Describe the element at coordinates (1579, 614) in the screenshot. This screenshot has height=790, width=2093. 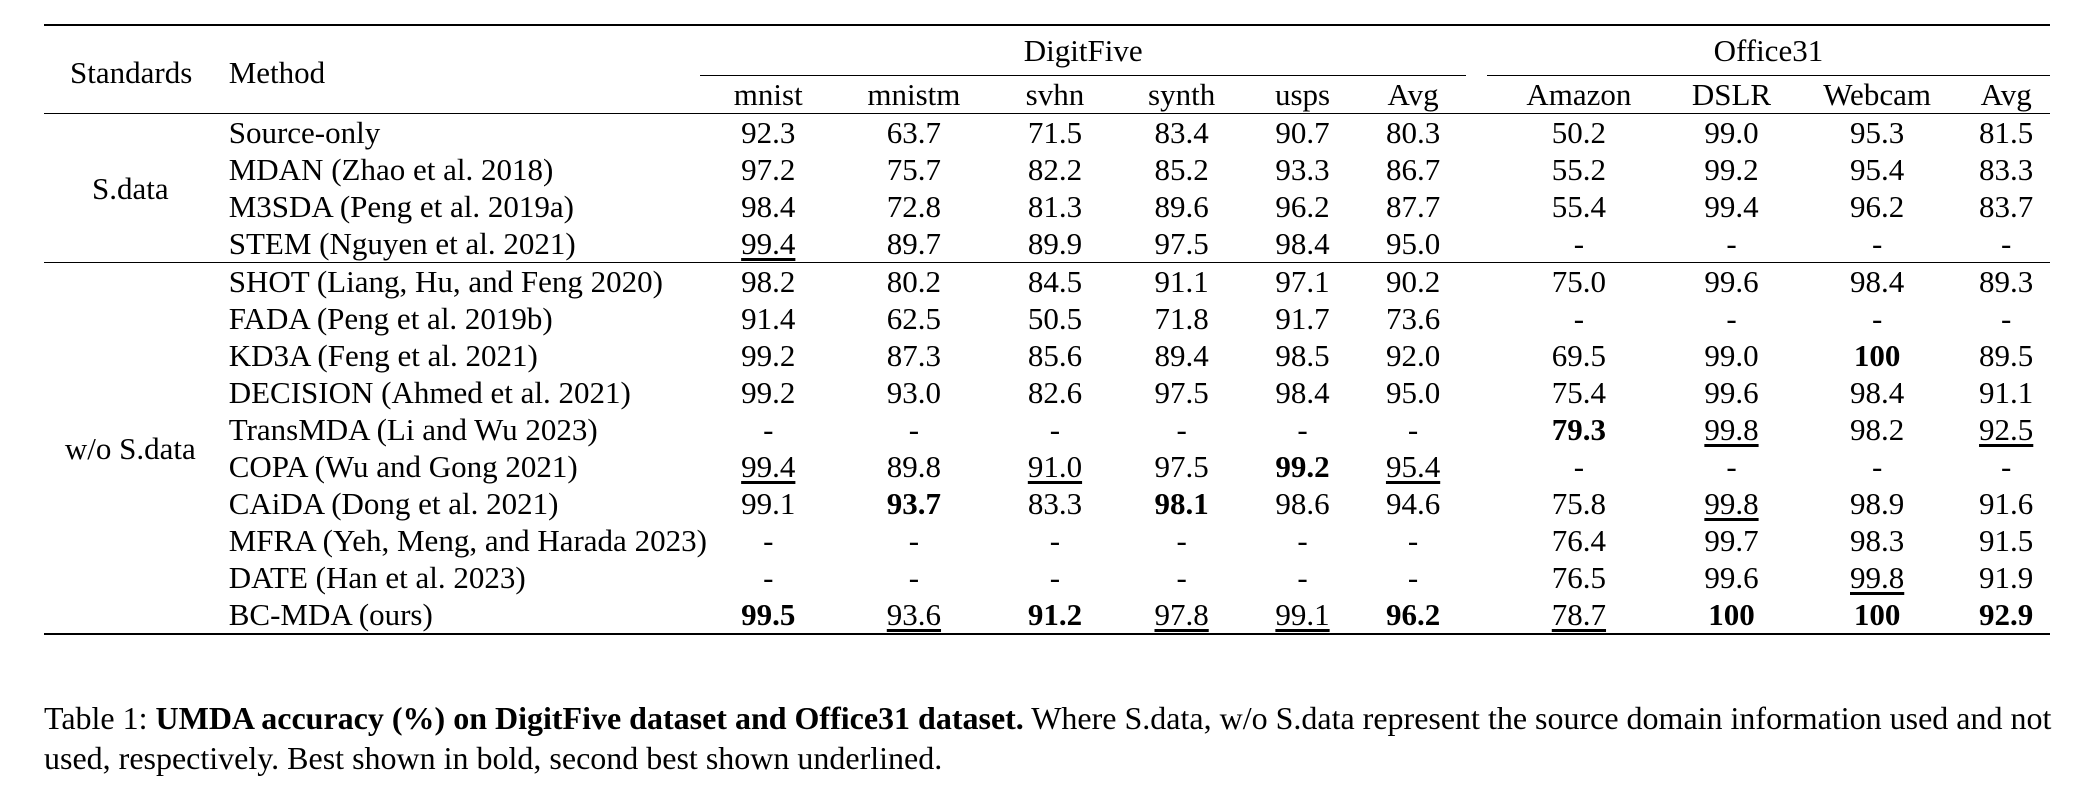
I see `value-cell: 78.7` at that location.